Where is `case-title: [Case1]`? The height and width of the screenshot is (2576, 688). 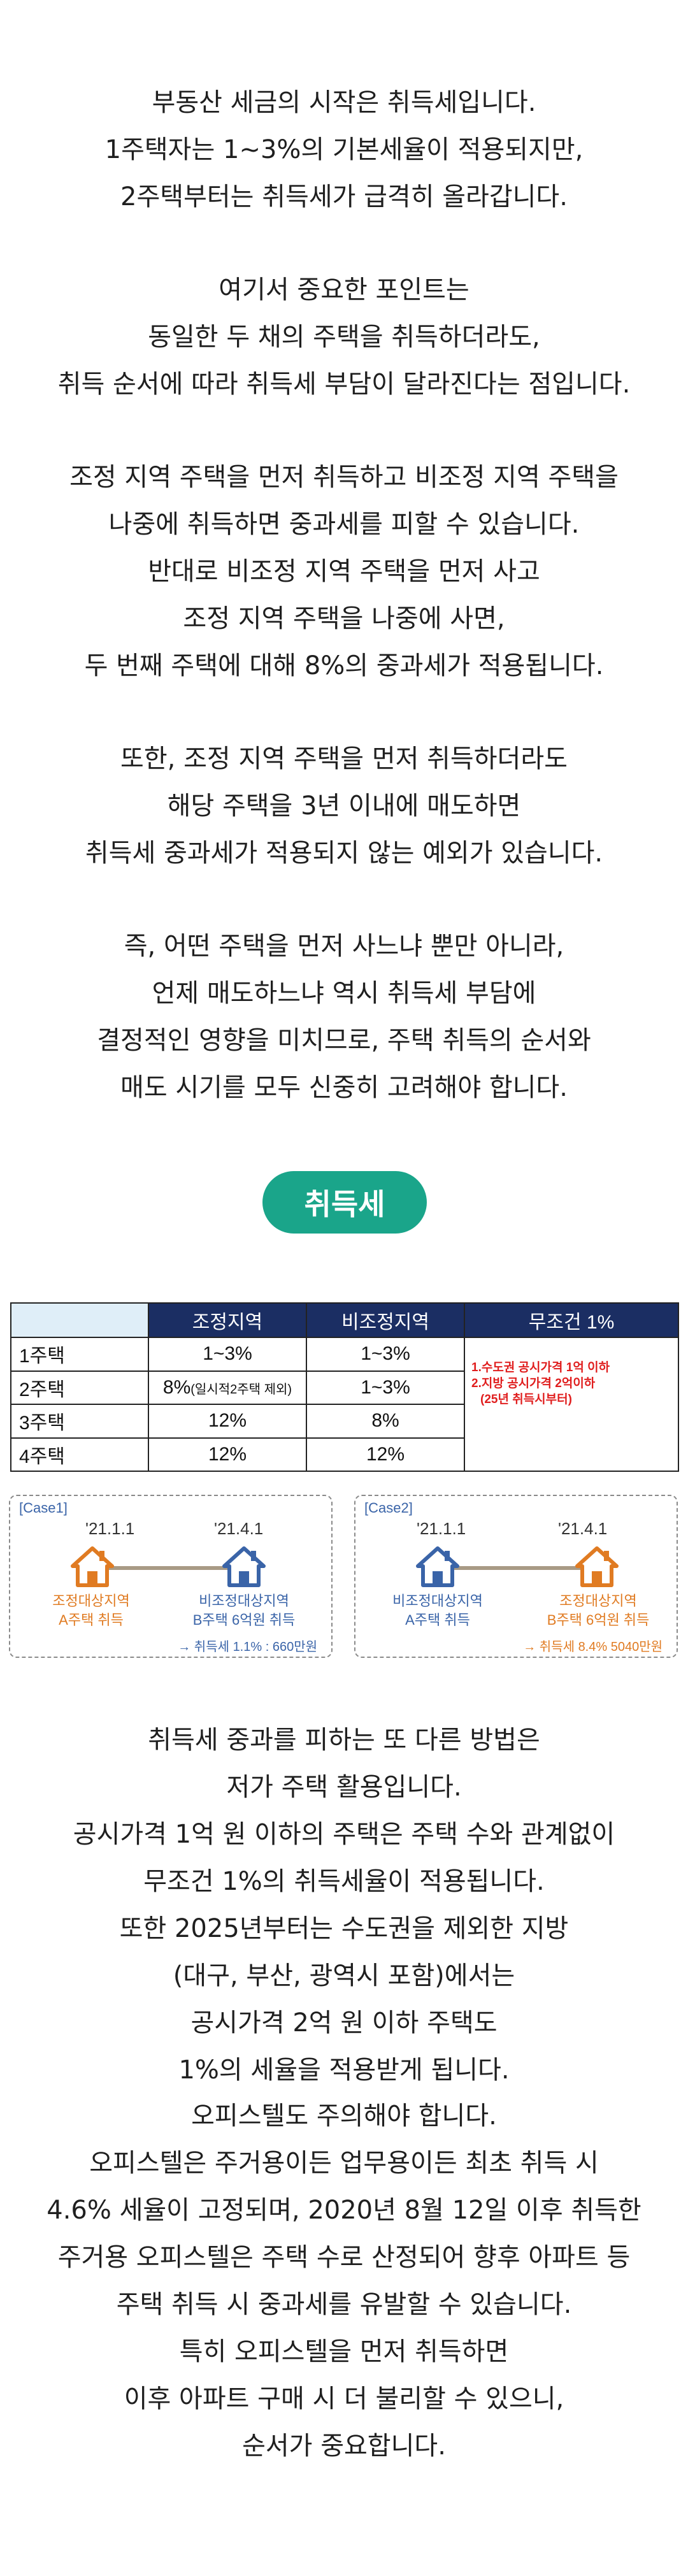
case-title: [Case1] is located at coordinates (43, 1508).